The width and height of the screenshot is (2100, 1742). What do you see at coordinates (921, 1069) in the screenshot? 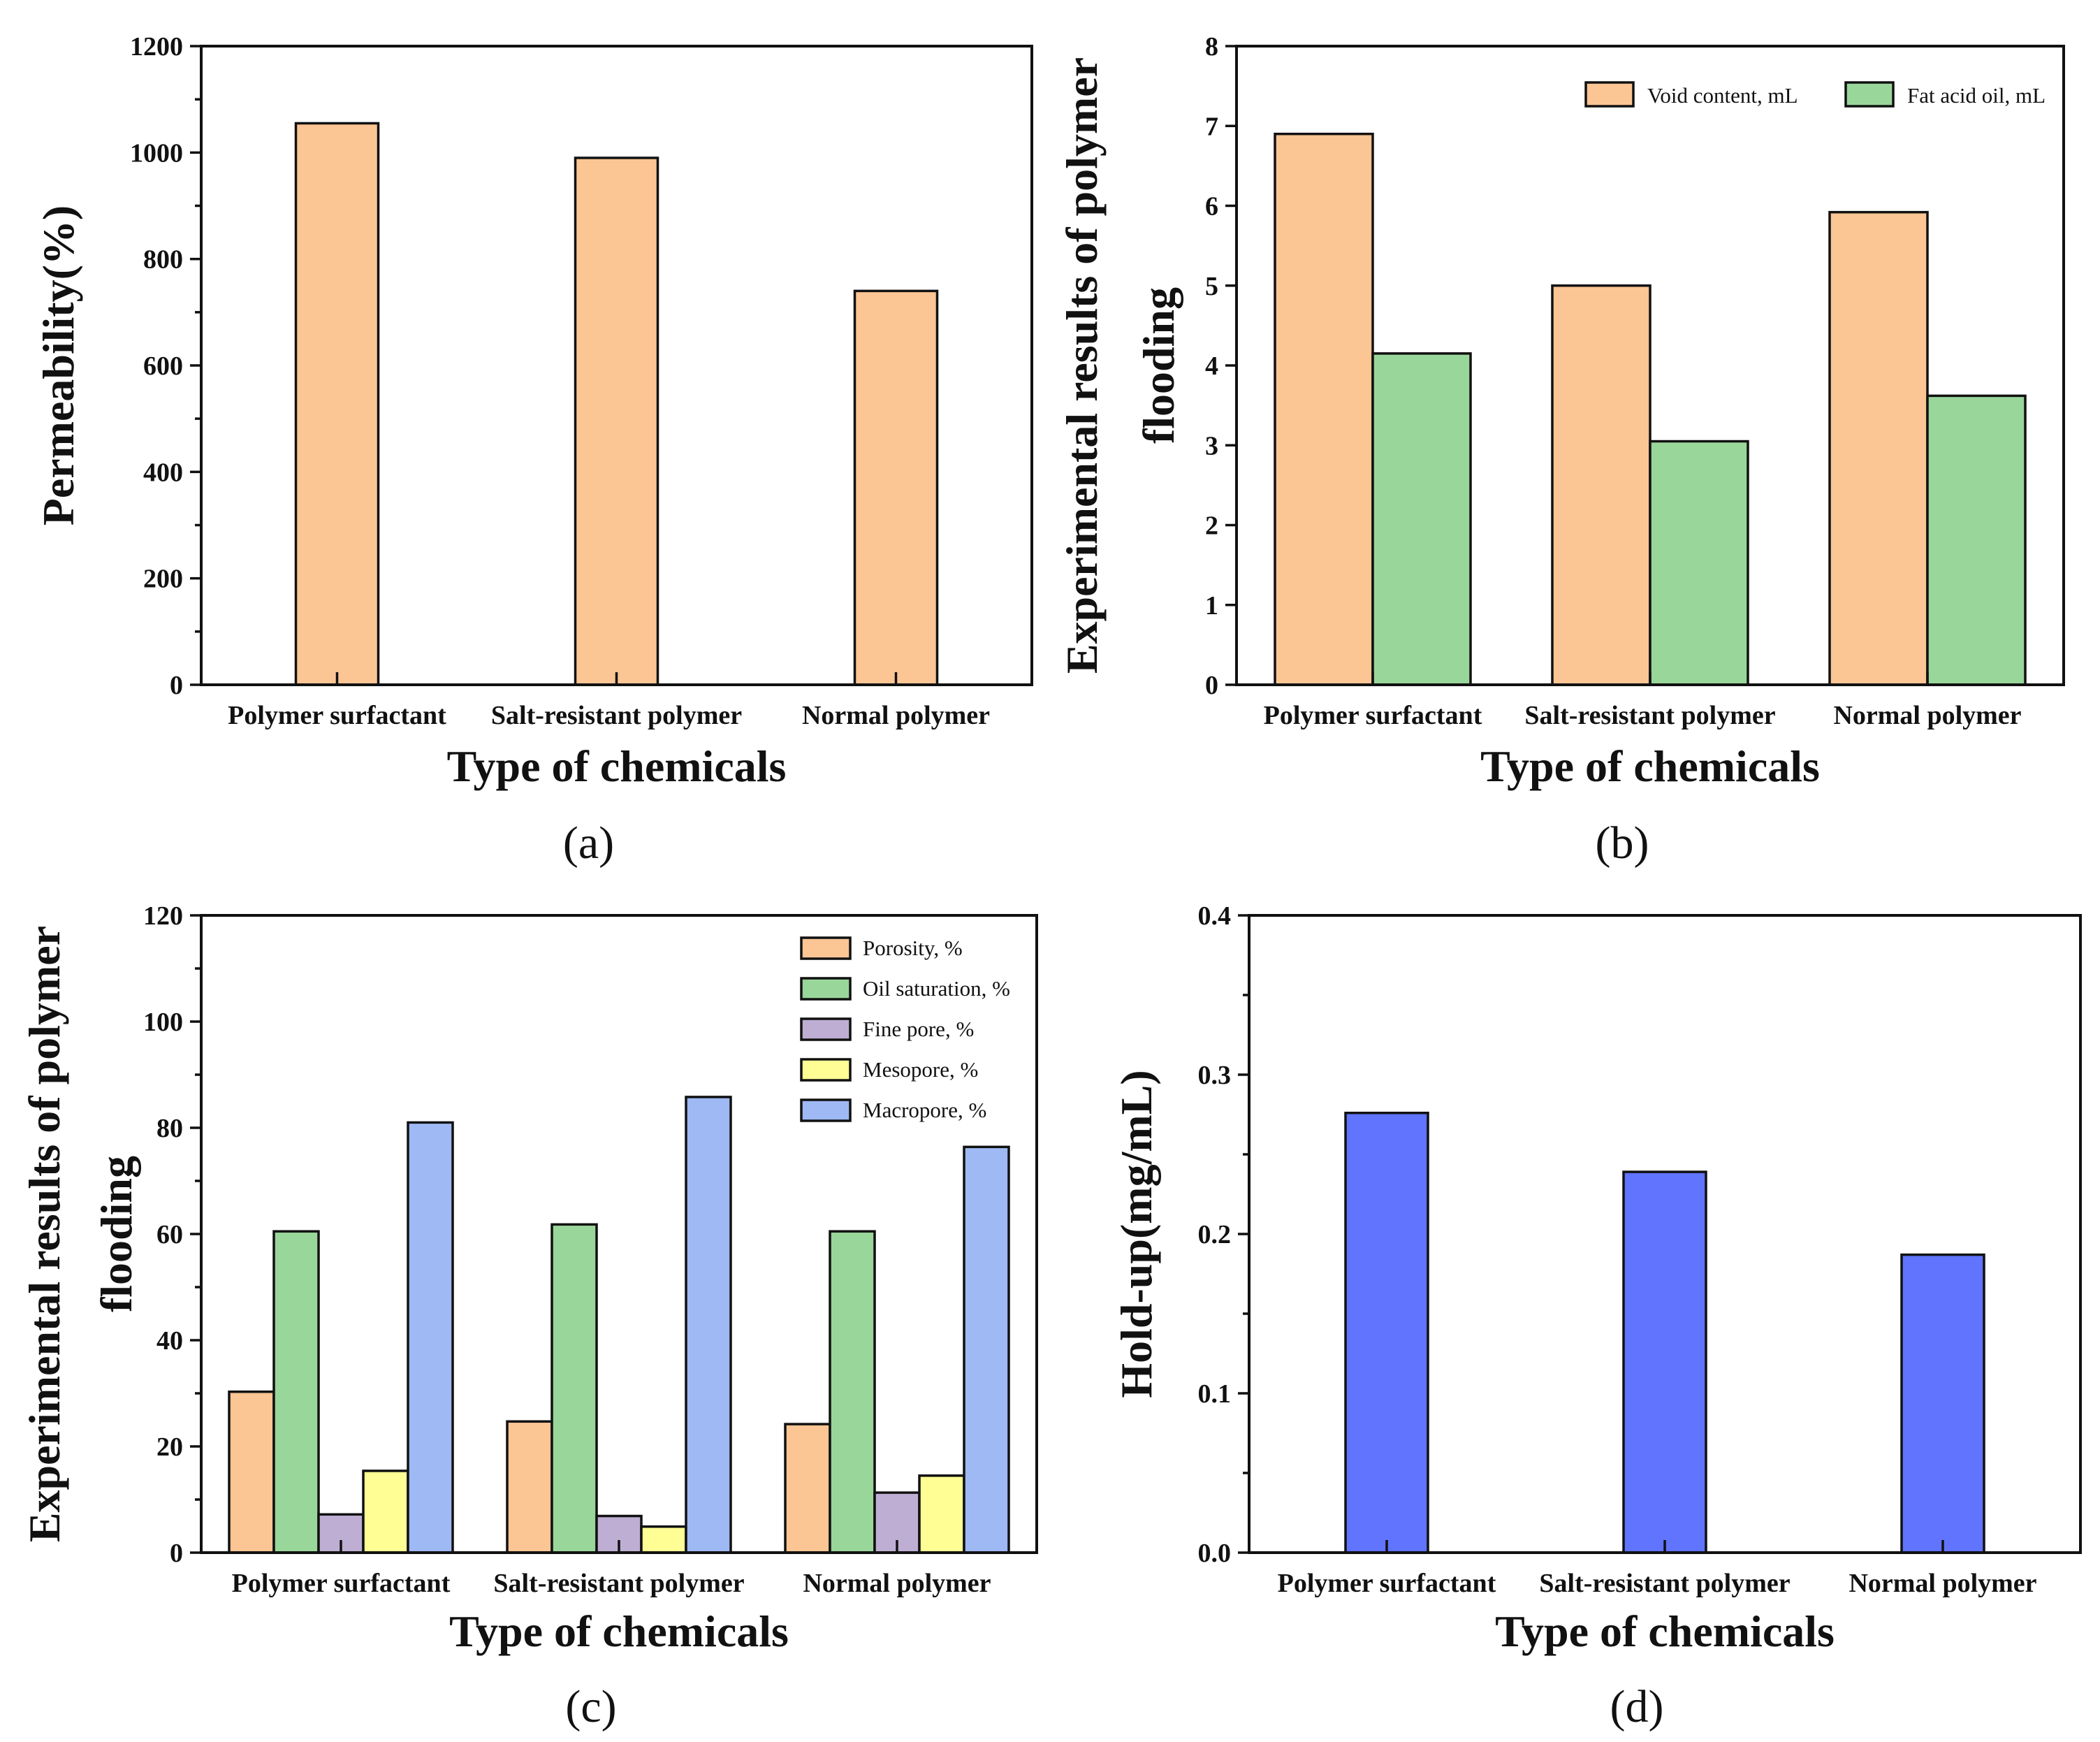
I see `legend-label: Mesopore, %` at bounding box center [921, 1069].